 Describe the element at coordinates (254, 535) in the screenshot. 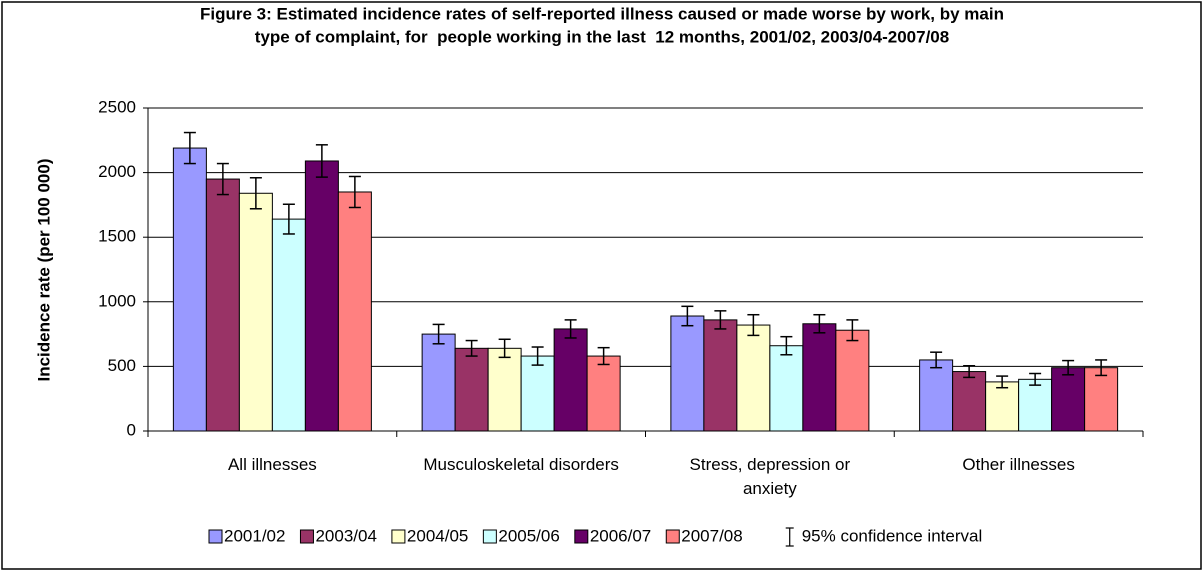

I see `legend-label: 2001/02` at that location.